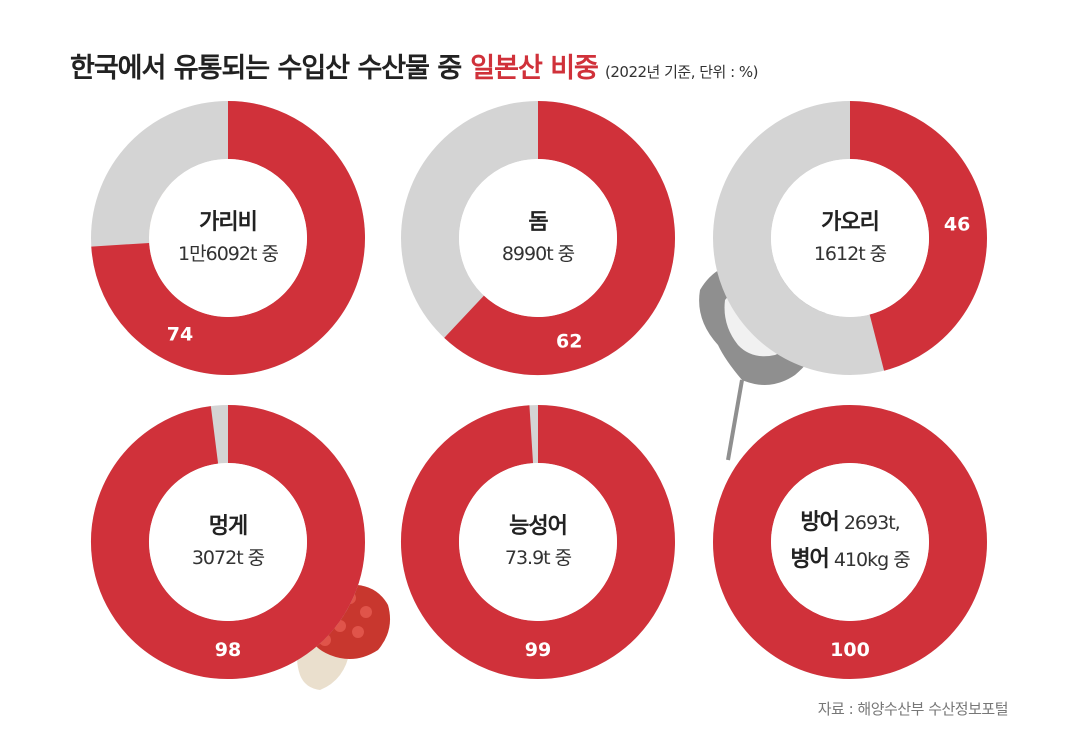 The image size is (1070, 751). Describe the element at coordinates (850, 650) in the screenshot. I see `value-label: 100` at that location.